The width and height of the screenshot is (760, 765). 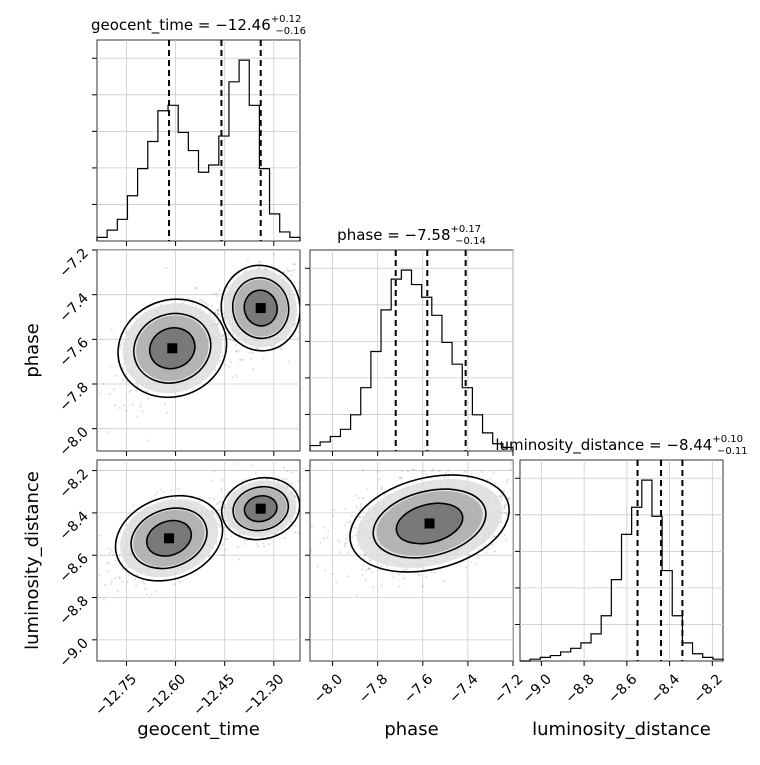 What do you see at coordinates (328, 688) in the screenshot?
I see `tick-label-x-phase: −8.0` at bounding box center [328, 688].